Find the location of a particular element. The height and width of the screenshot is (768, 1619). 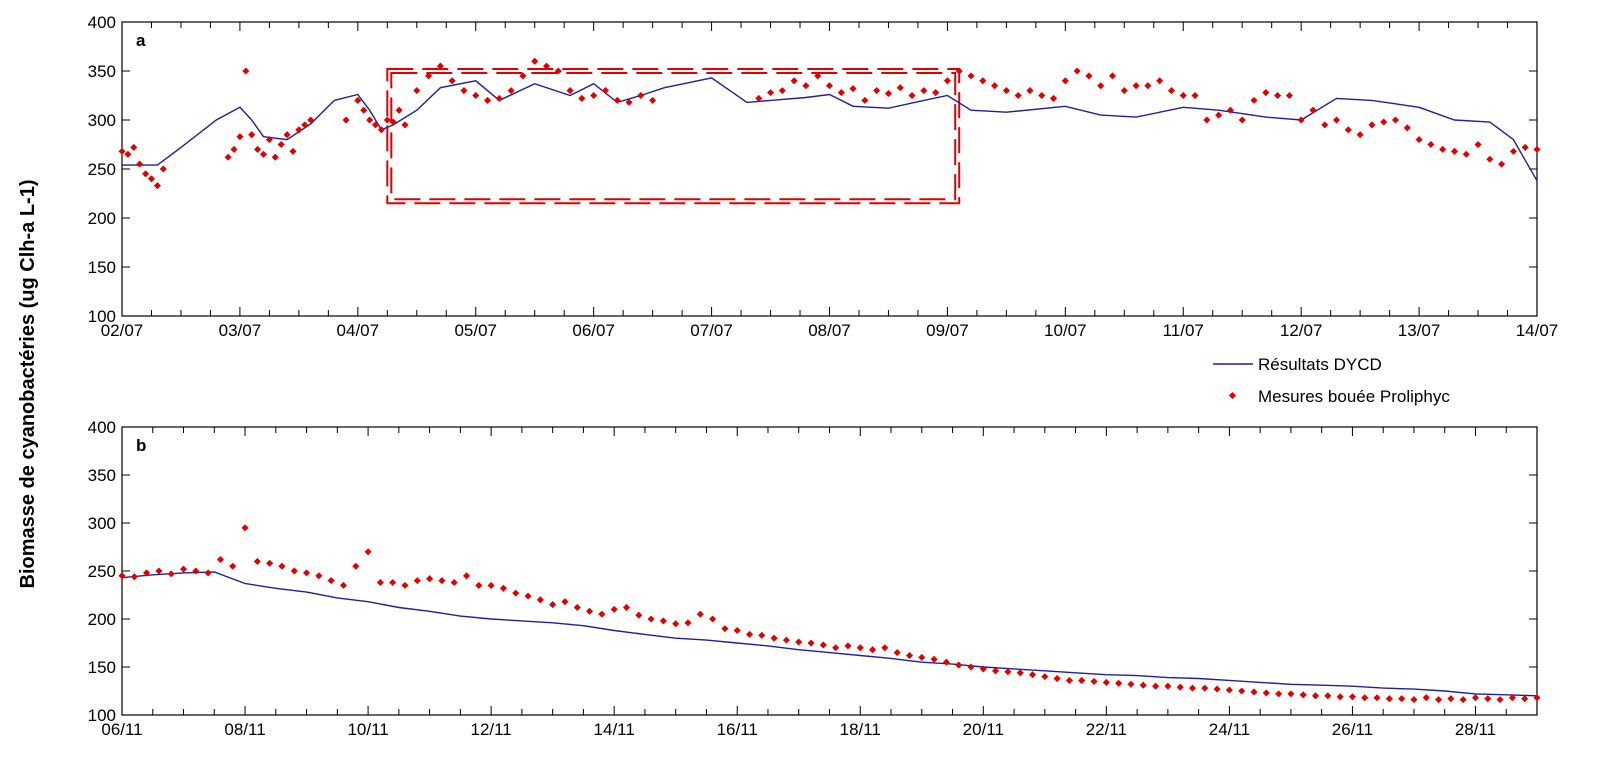

x-tick-label: 20/11 is located at coordinates (983, 729).